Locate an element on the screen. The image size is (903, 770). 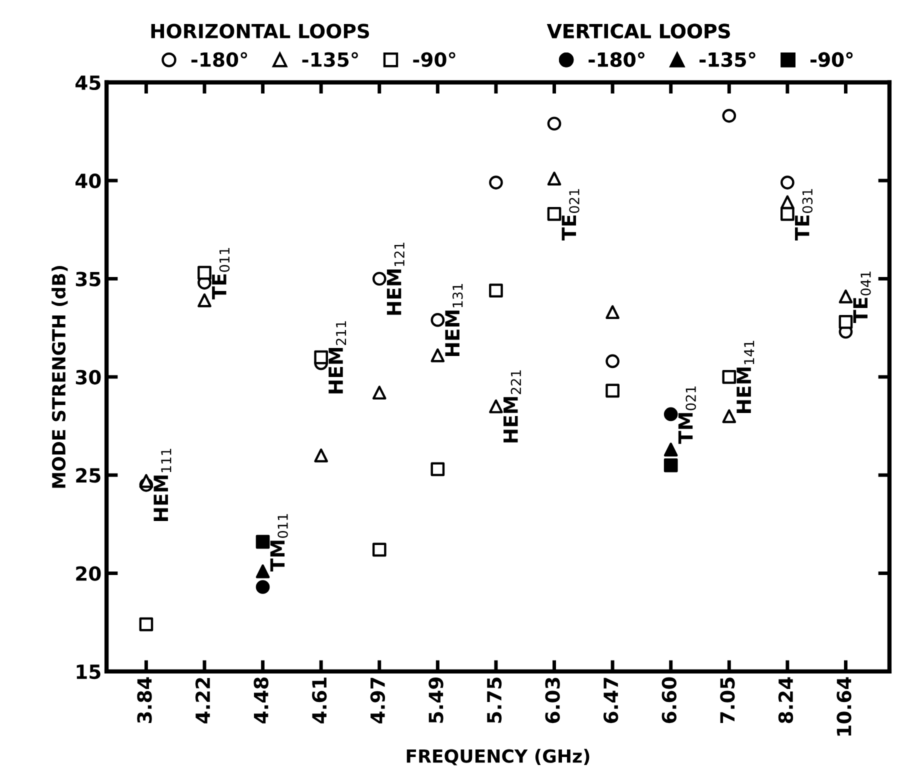
annotation: TM$_{011}$ is located at coordinates (279, 543).